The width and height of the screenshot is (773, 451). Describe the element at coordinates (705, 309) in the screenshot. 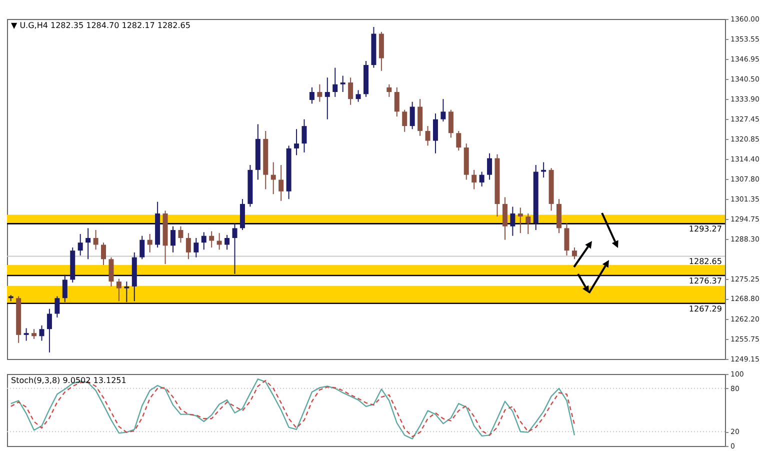

I see `ref-line-label: 1267.29` at that location.